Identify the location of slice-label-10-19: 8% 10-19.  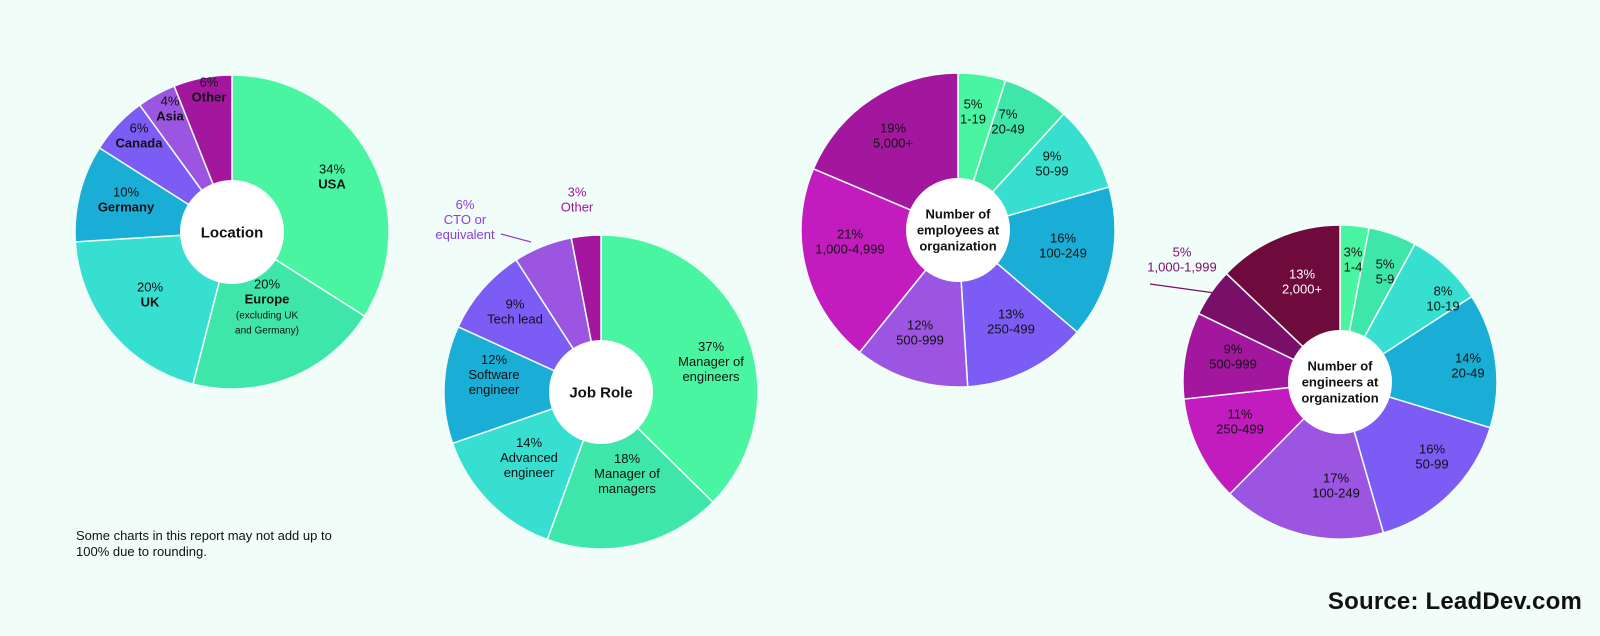
(1442, 299).